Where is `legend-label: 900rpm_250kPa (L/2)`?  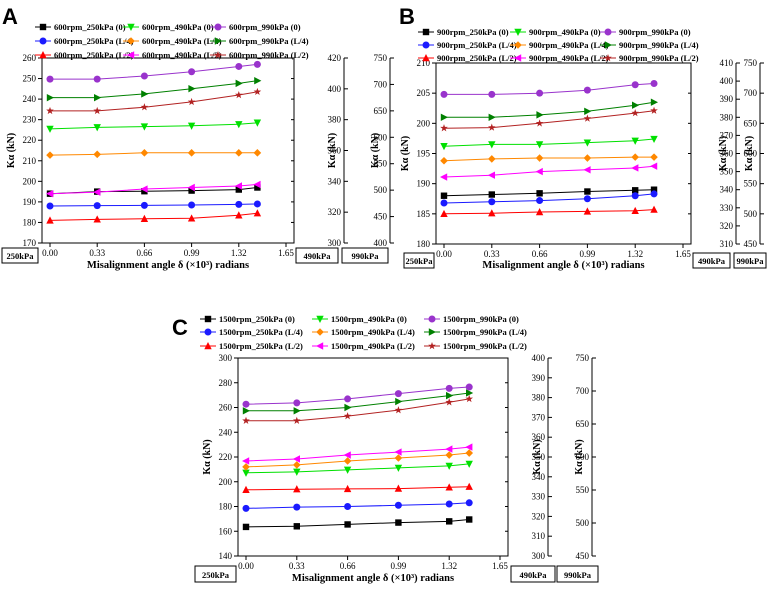
legend-label: 900rpm_250kPa (L/2) is located at coordinates (477, 58).